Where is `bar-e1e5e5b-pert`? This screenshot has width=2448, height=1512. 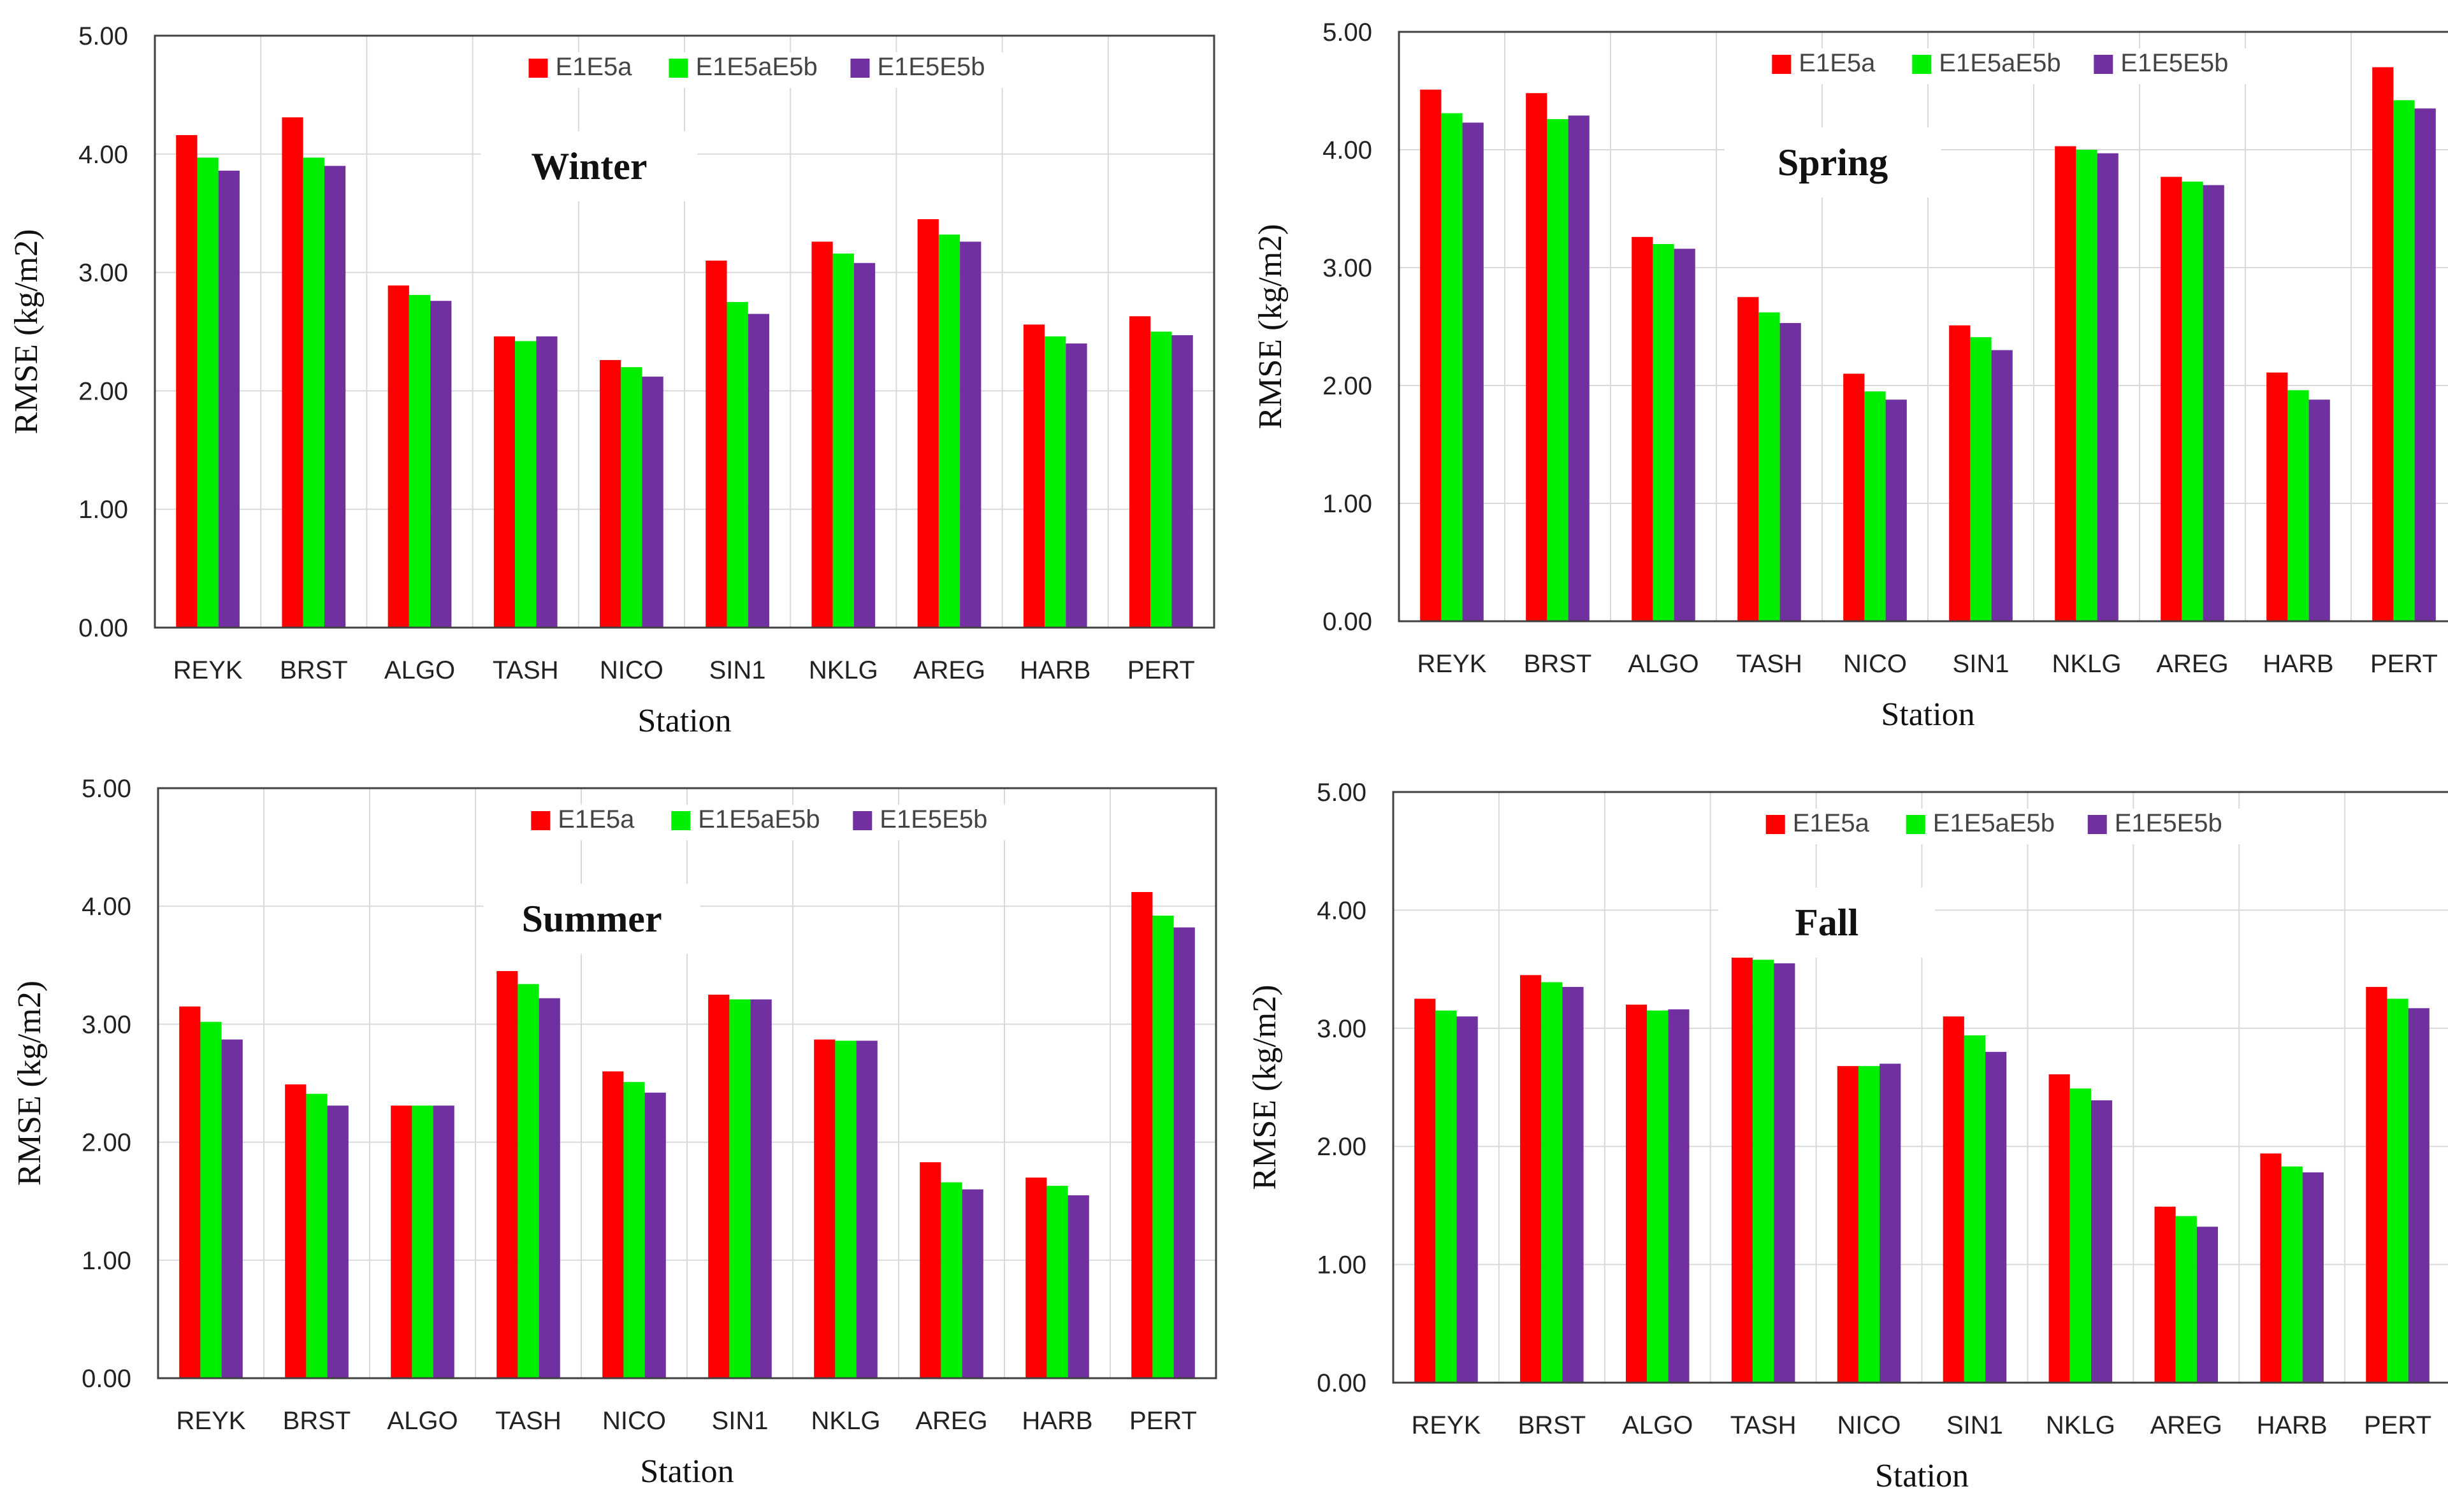 bar-e1e5e5b-pert is located at coordinates (1184, 1152).